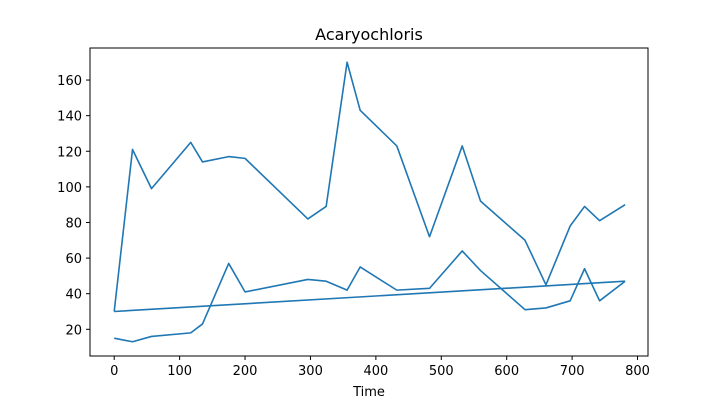  I want to click on y-tick-label: 80, so click(73, 223).